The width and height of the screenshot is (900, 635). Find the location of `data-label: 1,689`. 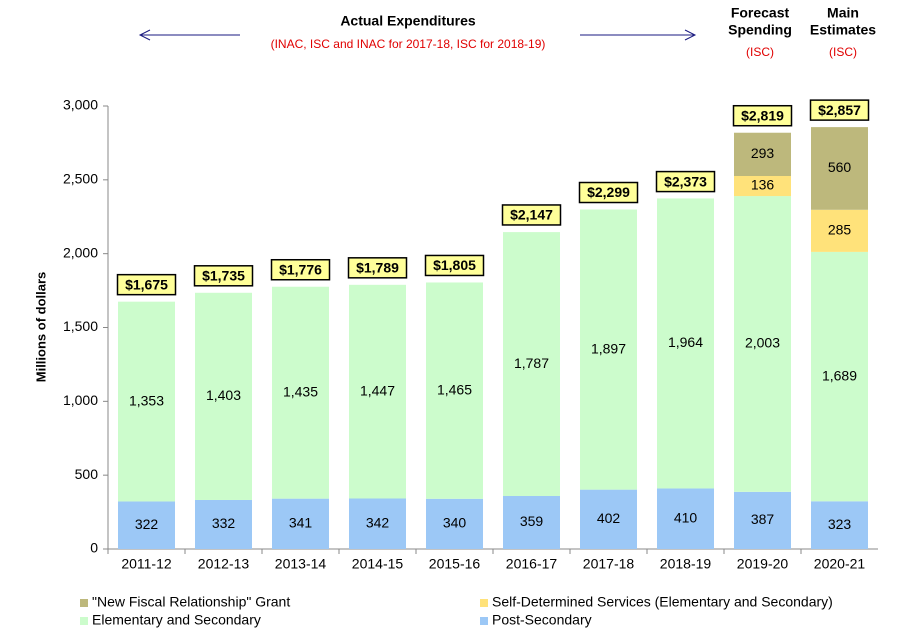

data-label: 1,689 is located at coordinates (839, 375).